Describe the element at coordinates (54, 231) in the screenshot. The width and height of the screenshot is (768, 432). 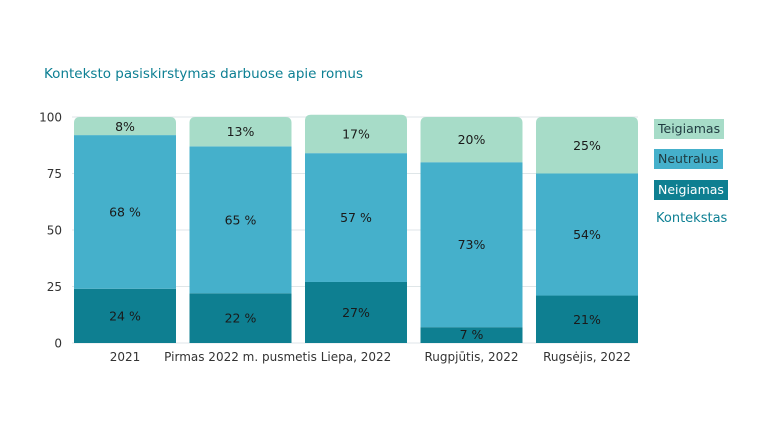
I see `y-tick-label: 50` at that location.